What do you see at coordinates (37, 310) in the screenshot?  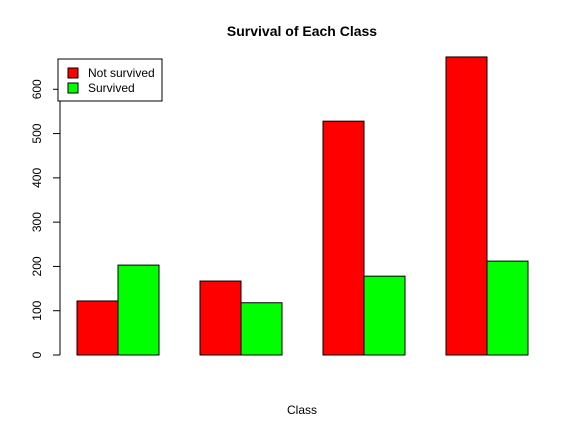 I see `y-tick-label: 100` at bounding box center [37, 310].